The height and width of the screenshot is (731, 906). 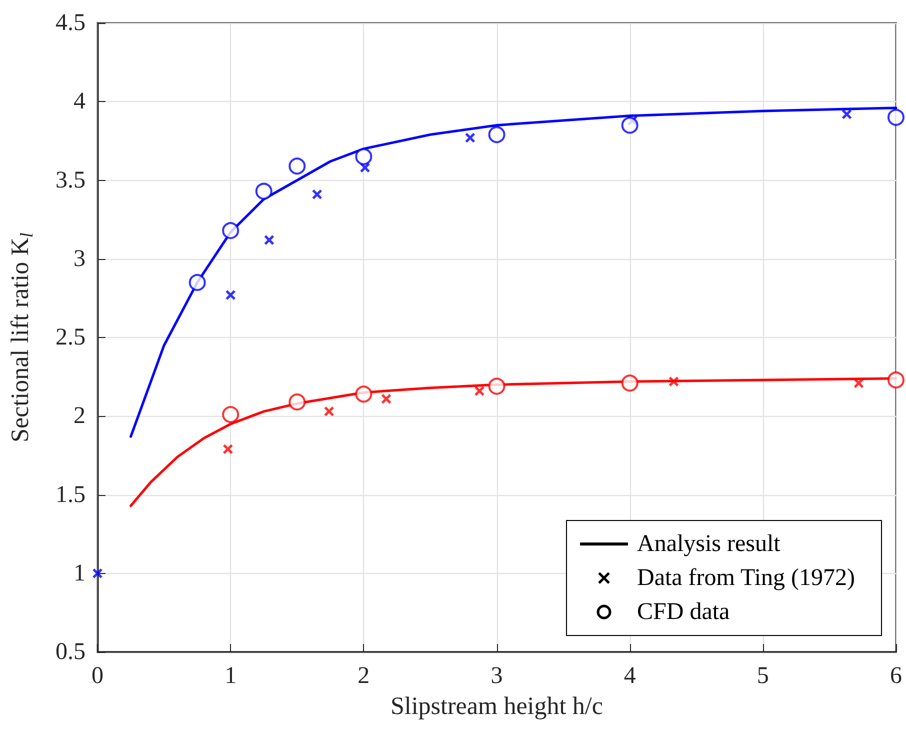 I want to click on y-tick-label: 2.5, so click(x=71, y=337).